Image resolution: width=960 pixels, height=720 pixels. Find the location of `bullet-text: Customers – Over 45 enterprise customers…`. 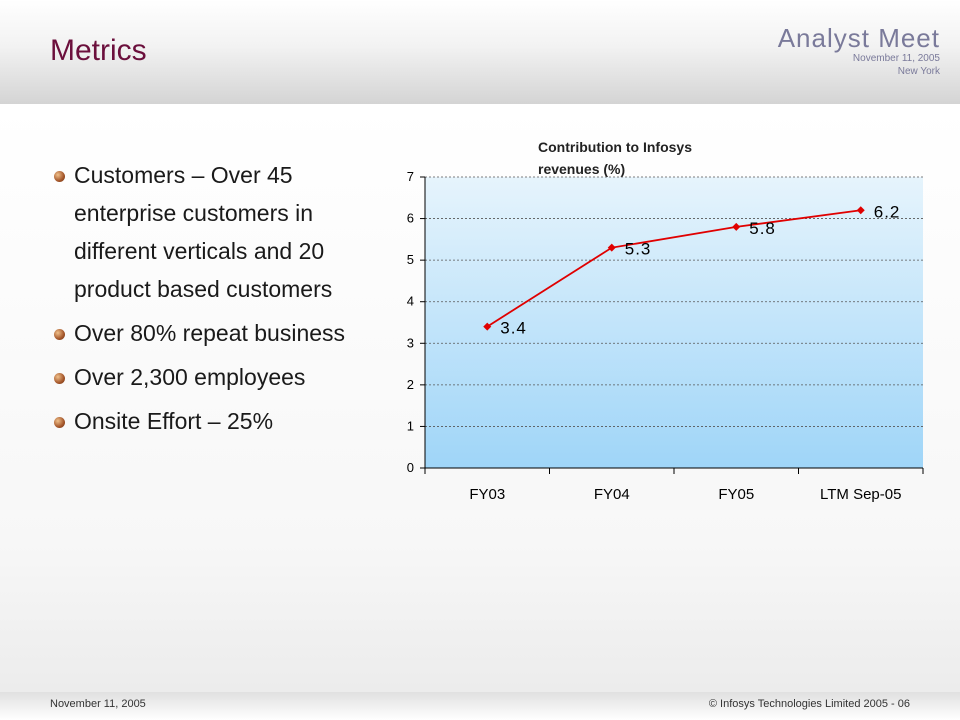

bullet-text: Customers – Over 45 enterprise customers… is located at coordinates (203, 232).